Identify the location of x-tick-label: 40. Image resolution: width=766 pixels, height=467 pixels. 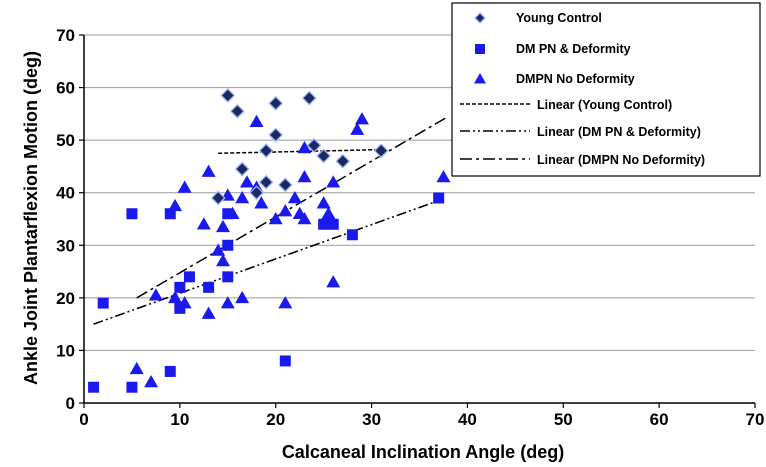
(467, 419).